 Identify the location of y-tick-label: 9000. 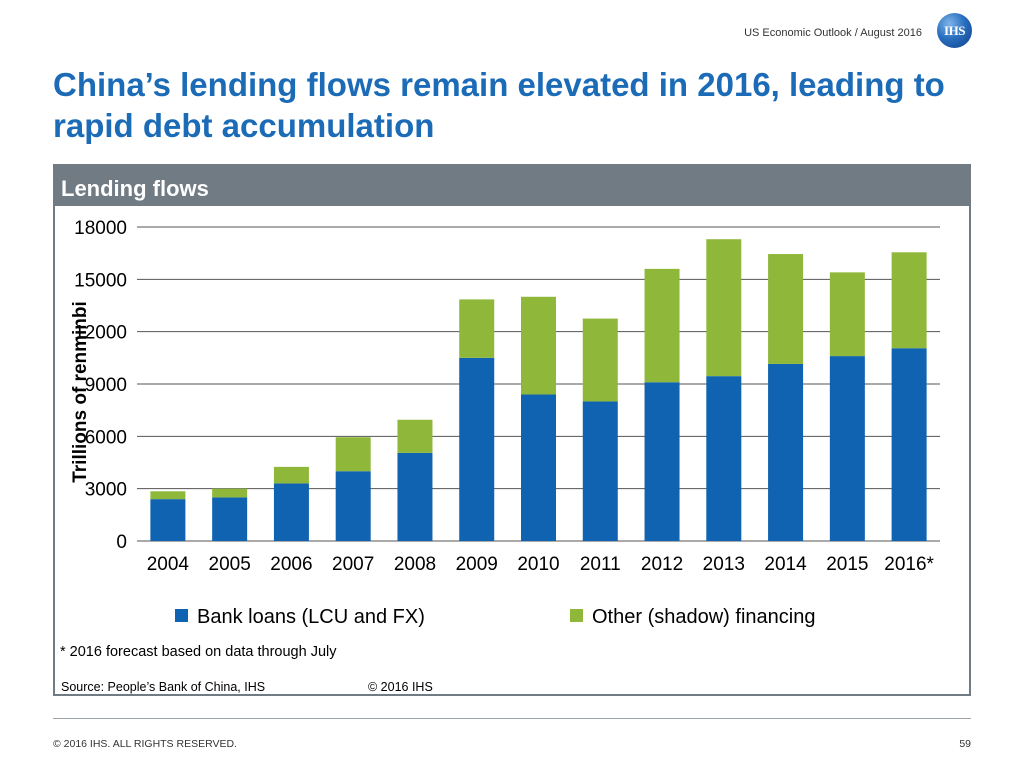
(106, 385).